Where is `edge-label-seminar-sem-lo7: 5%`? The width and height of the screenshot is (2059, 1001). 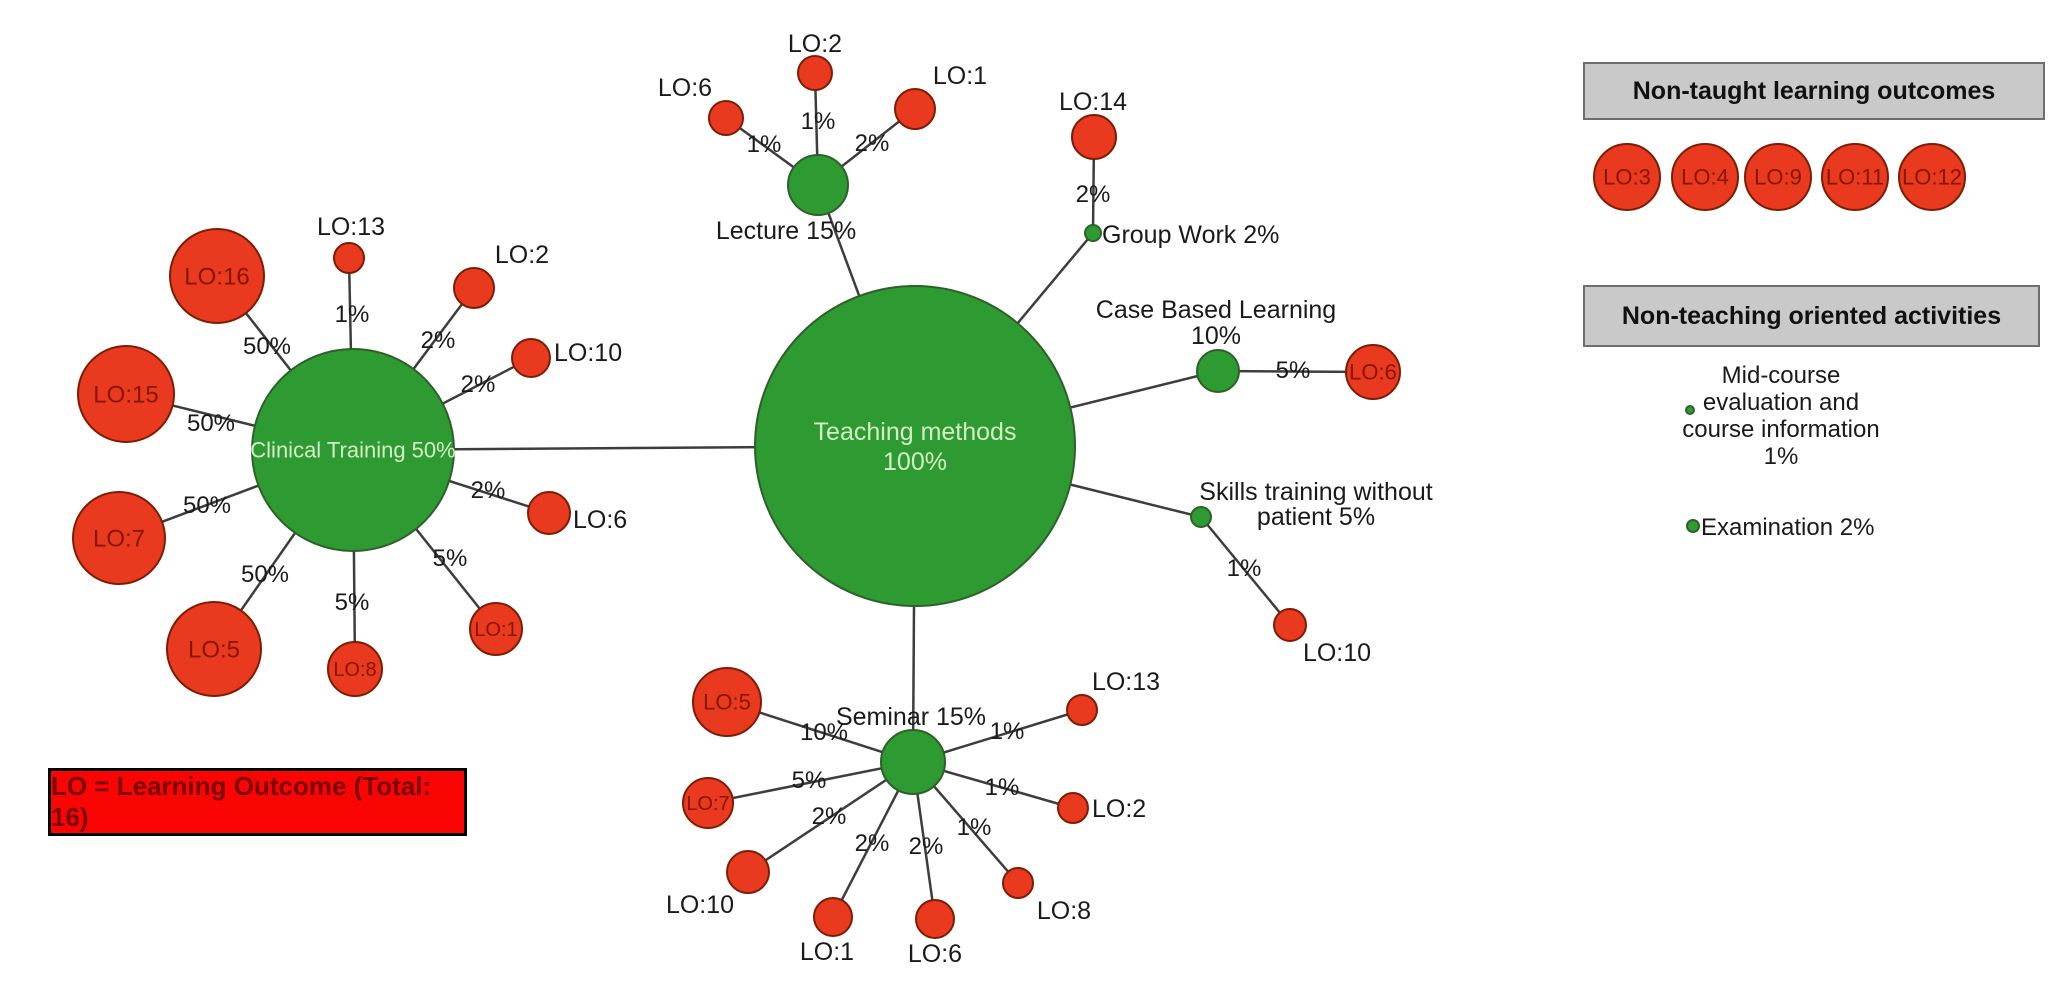
edge-label-seminar-sem-lo7: 5% is located at coordinates (809, 780).